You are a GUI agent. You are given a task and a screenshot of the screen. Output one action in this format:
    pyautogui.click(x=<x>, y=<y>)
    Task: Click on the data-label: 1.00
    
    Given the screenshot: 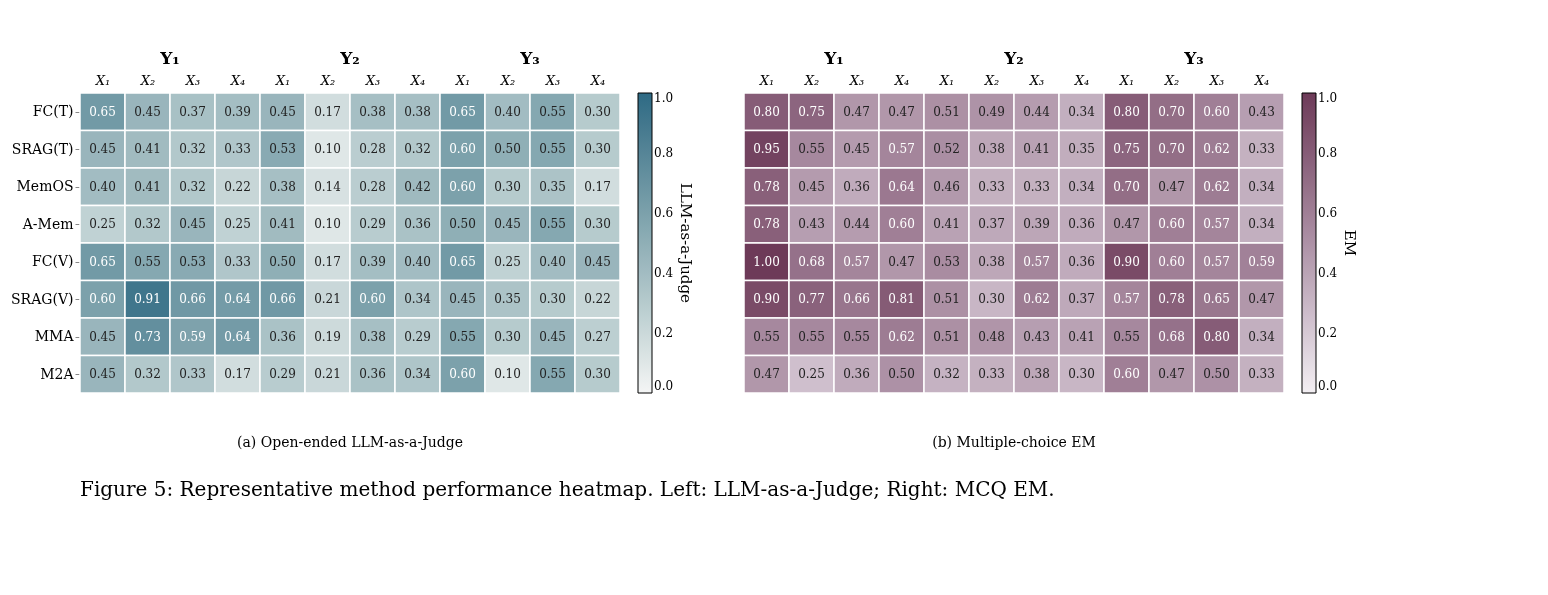 What is the action you would take?
    pyautogui.click(x=766, y=261)
    